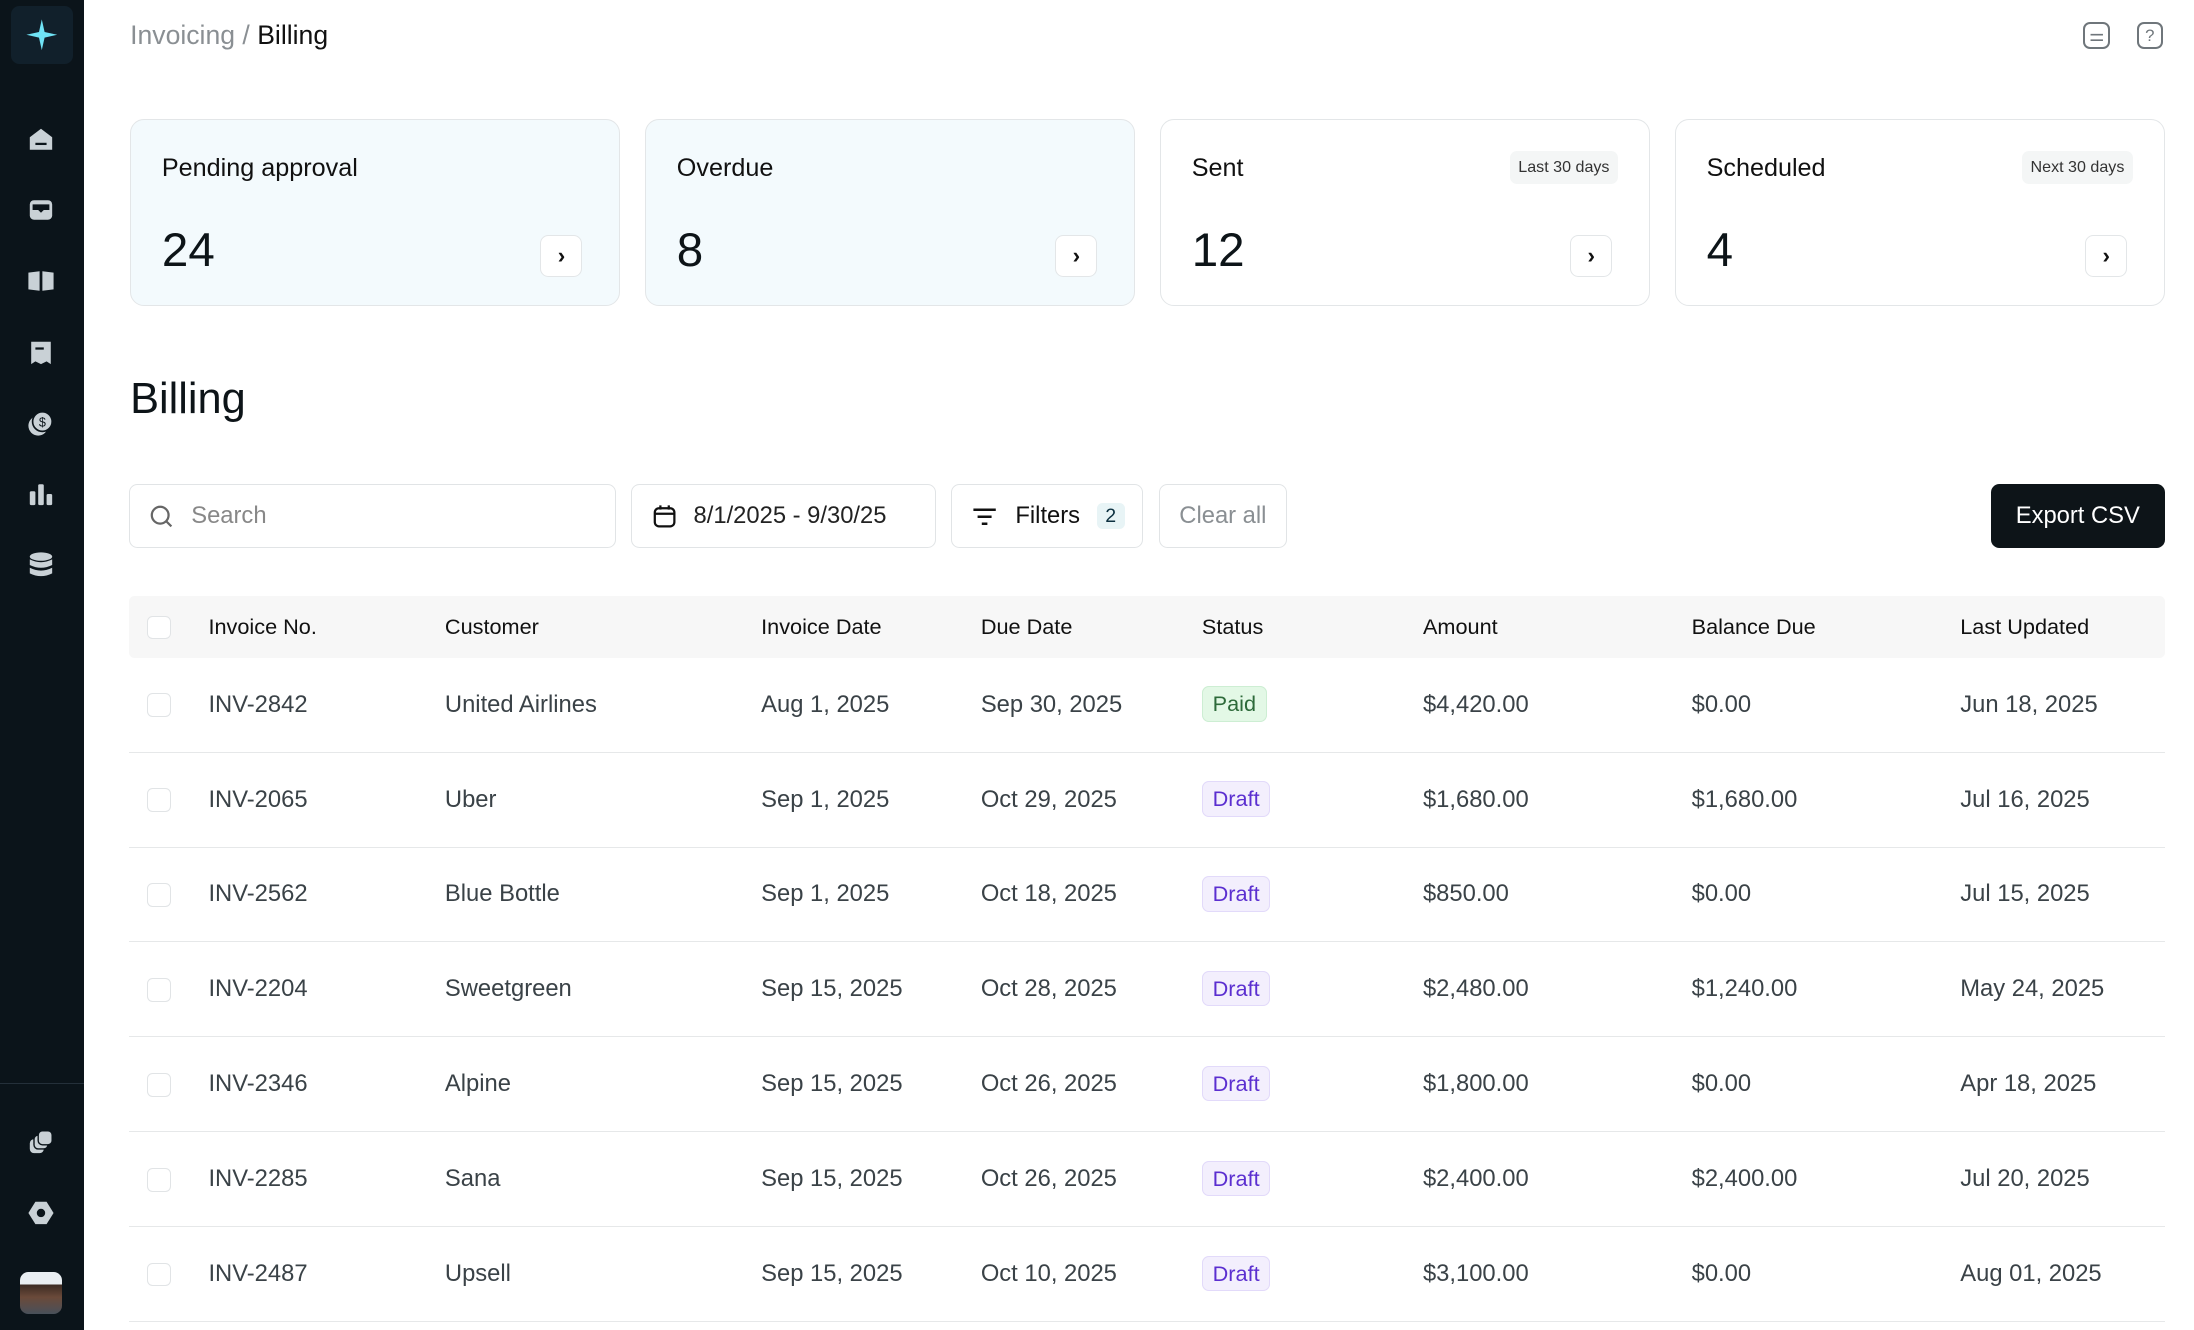 The image size is (2194, 1330). I want to click on settings-icon, so click(40, 1213).